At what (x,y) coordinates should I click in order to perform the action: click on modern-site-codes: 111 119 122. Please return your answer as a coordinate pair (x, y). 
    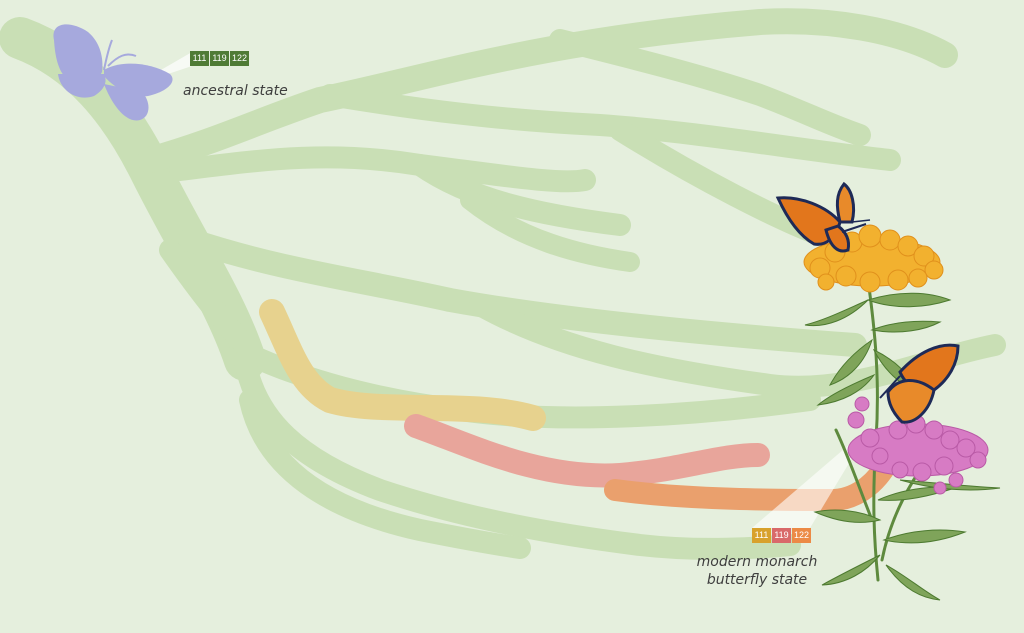
    Looking at the image, I should click on (781, 535).